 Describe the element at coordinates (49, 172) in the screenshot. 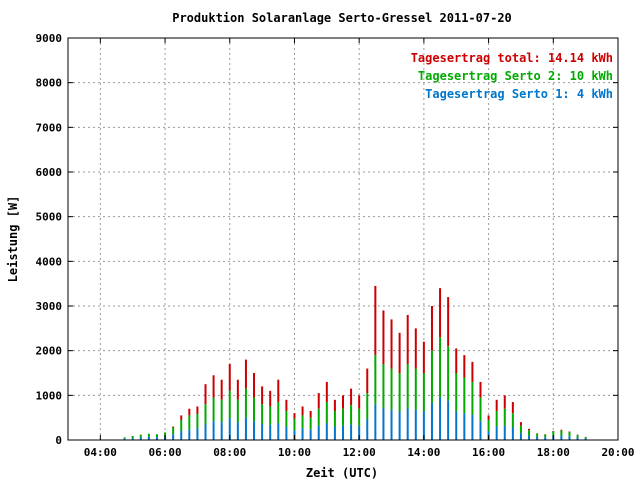

I see `y-tick-label: 6000` at that location.